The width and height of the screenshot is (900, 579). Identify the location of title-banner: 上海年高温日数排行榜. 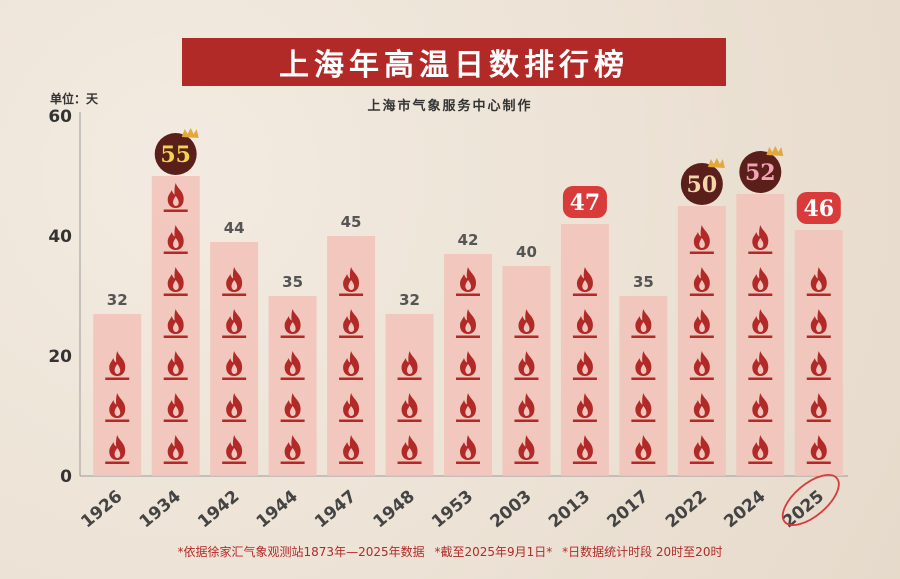
(454, 62).